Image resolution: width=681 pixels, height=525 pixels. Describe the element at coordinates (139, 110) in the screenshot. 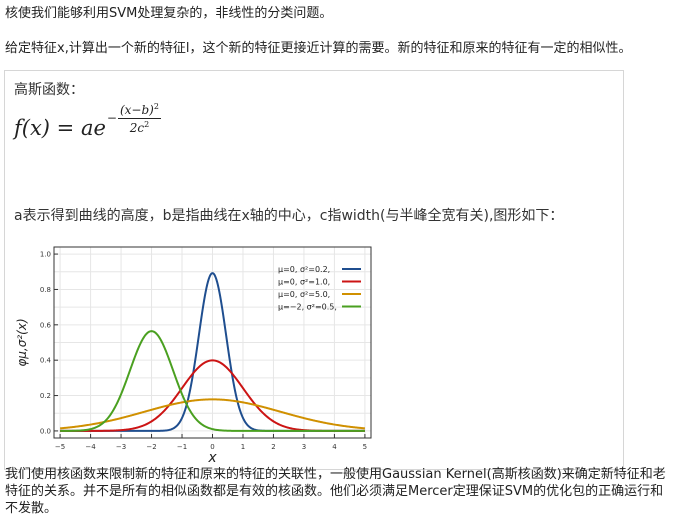

I see `formula-numerator: (x−b)2` at that location.